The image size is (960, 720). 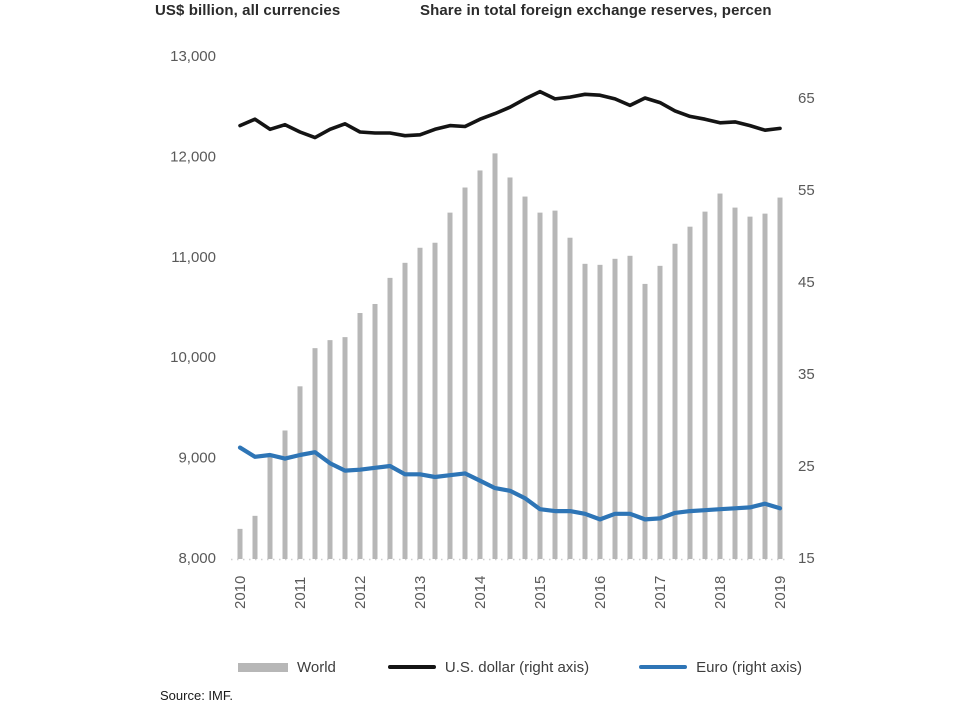 I want to click on usd-line, so click(x=510, y=114).